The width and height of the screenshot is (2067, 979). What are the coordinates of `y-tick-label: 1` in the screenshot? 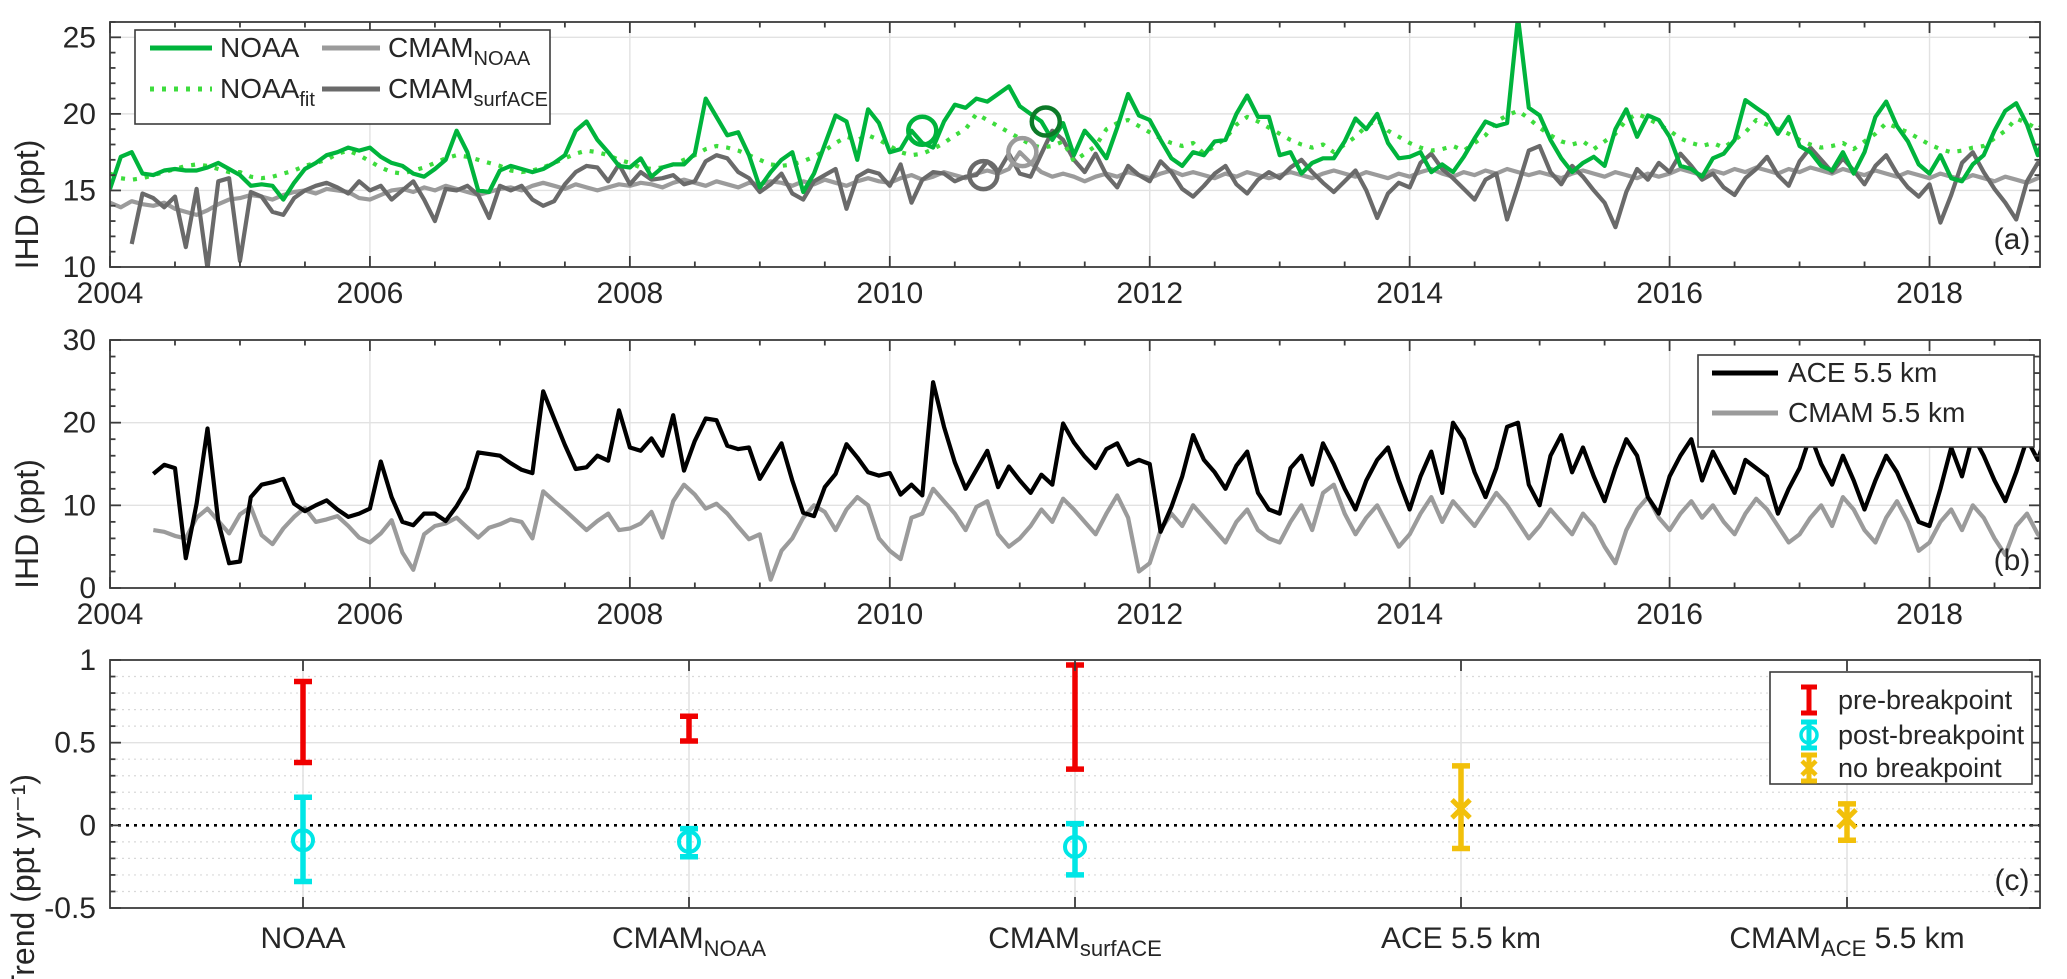 It's located at (87, 660).